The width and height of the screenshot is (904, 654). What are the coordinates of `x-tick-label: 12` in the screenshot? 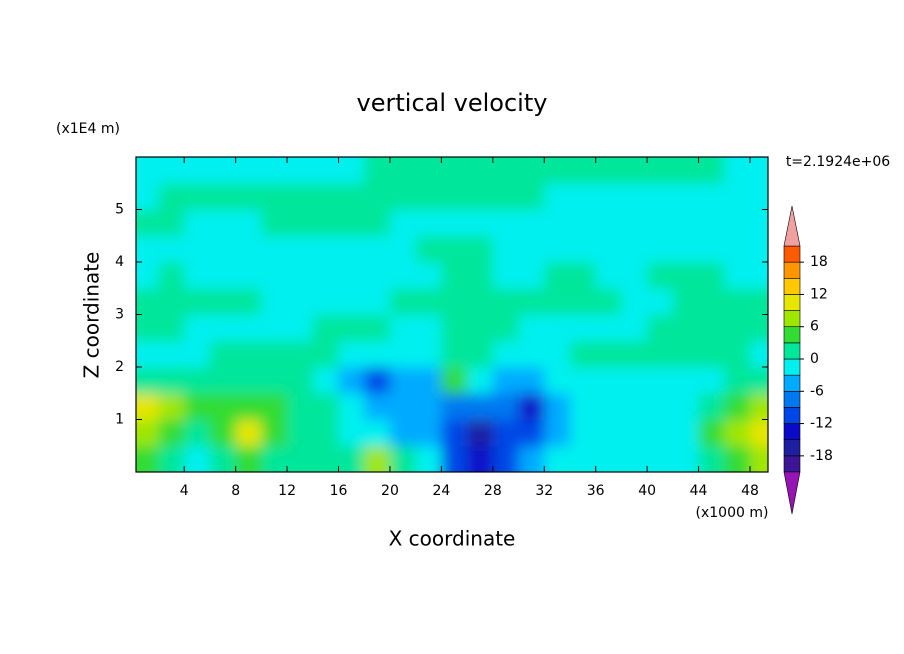 It's located at (287, 491).